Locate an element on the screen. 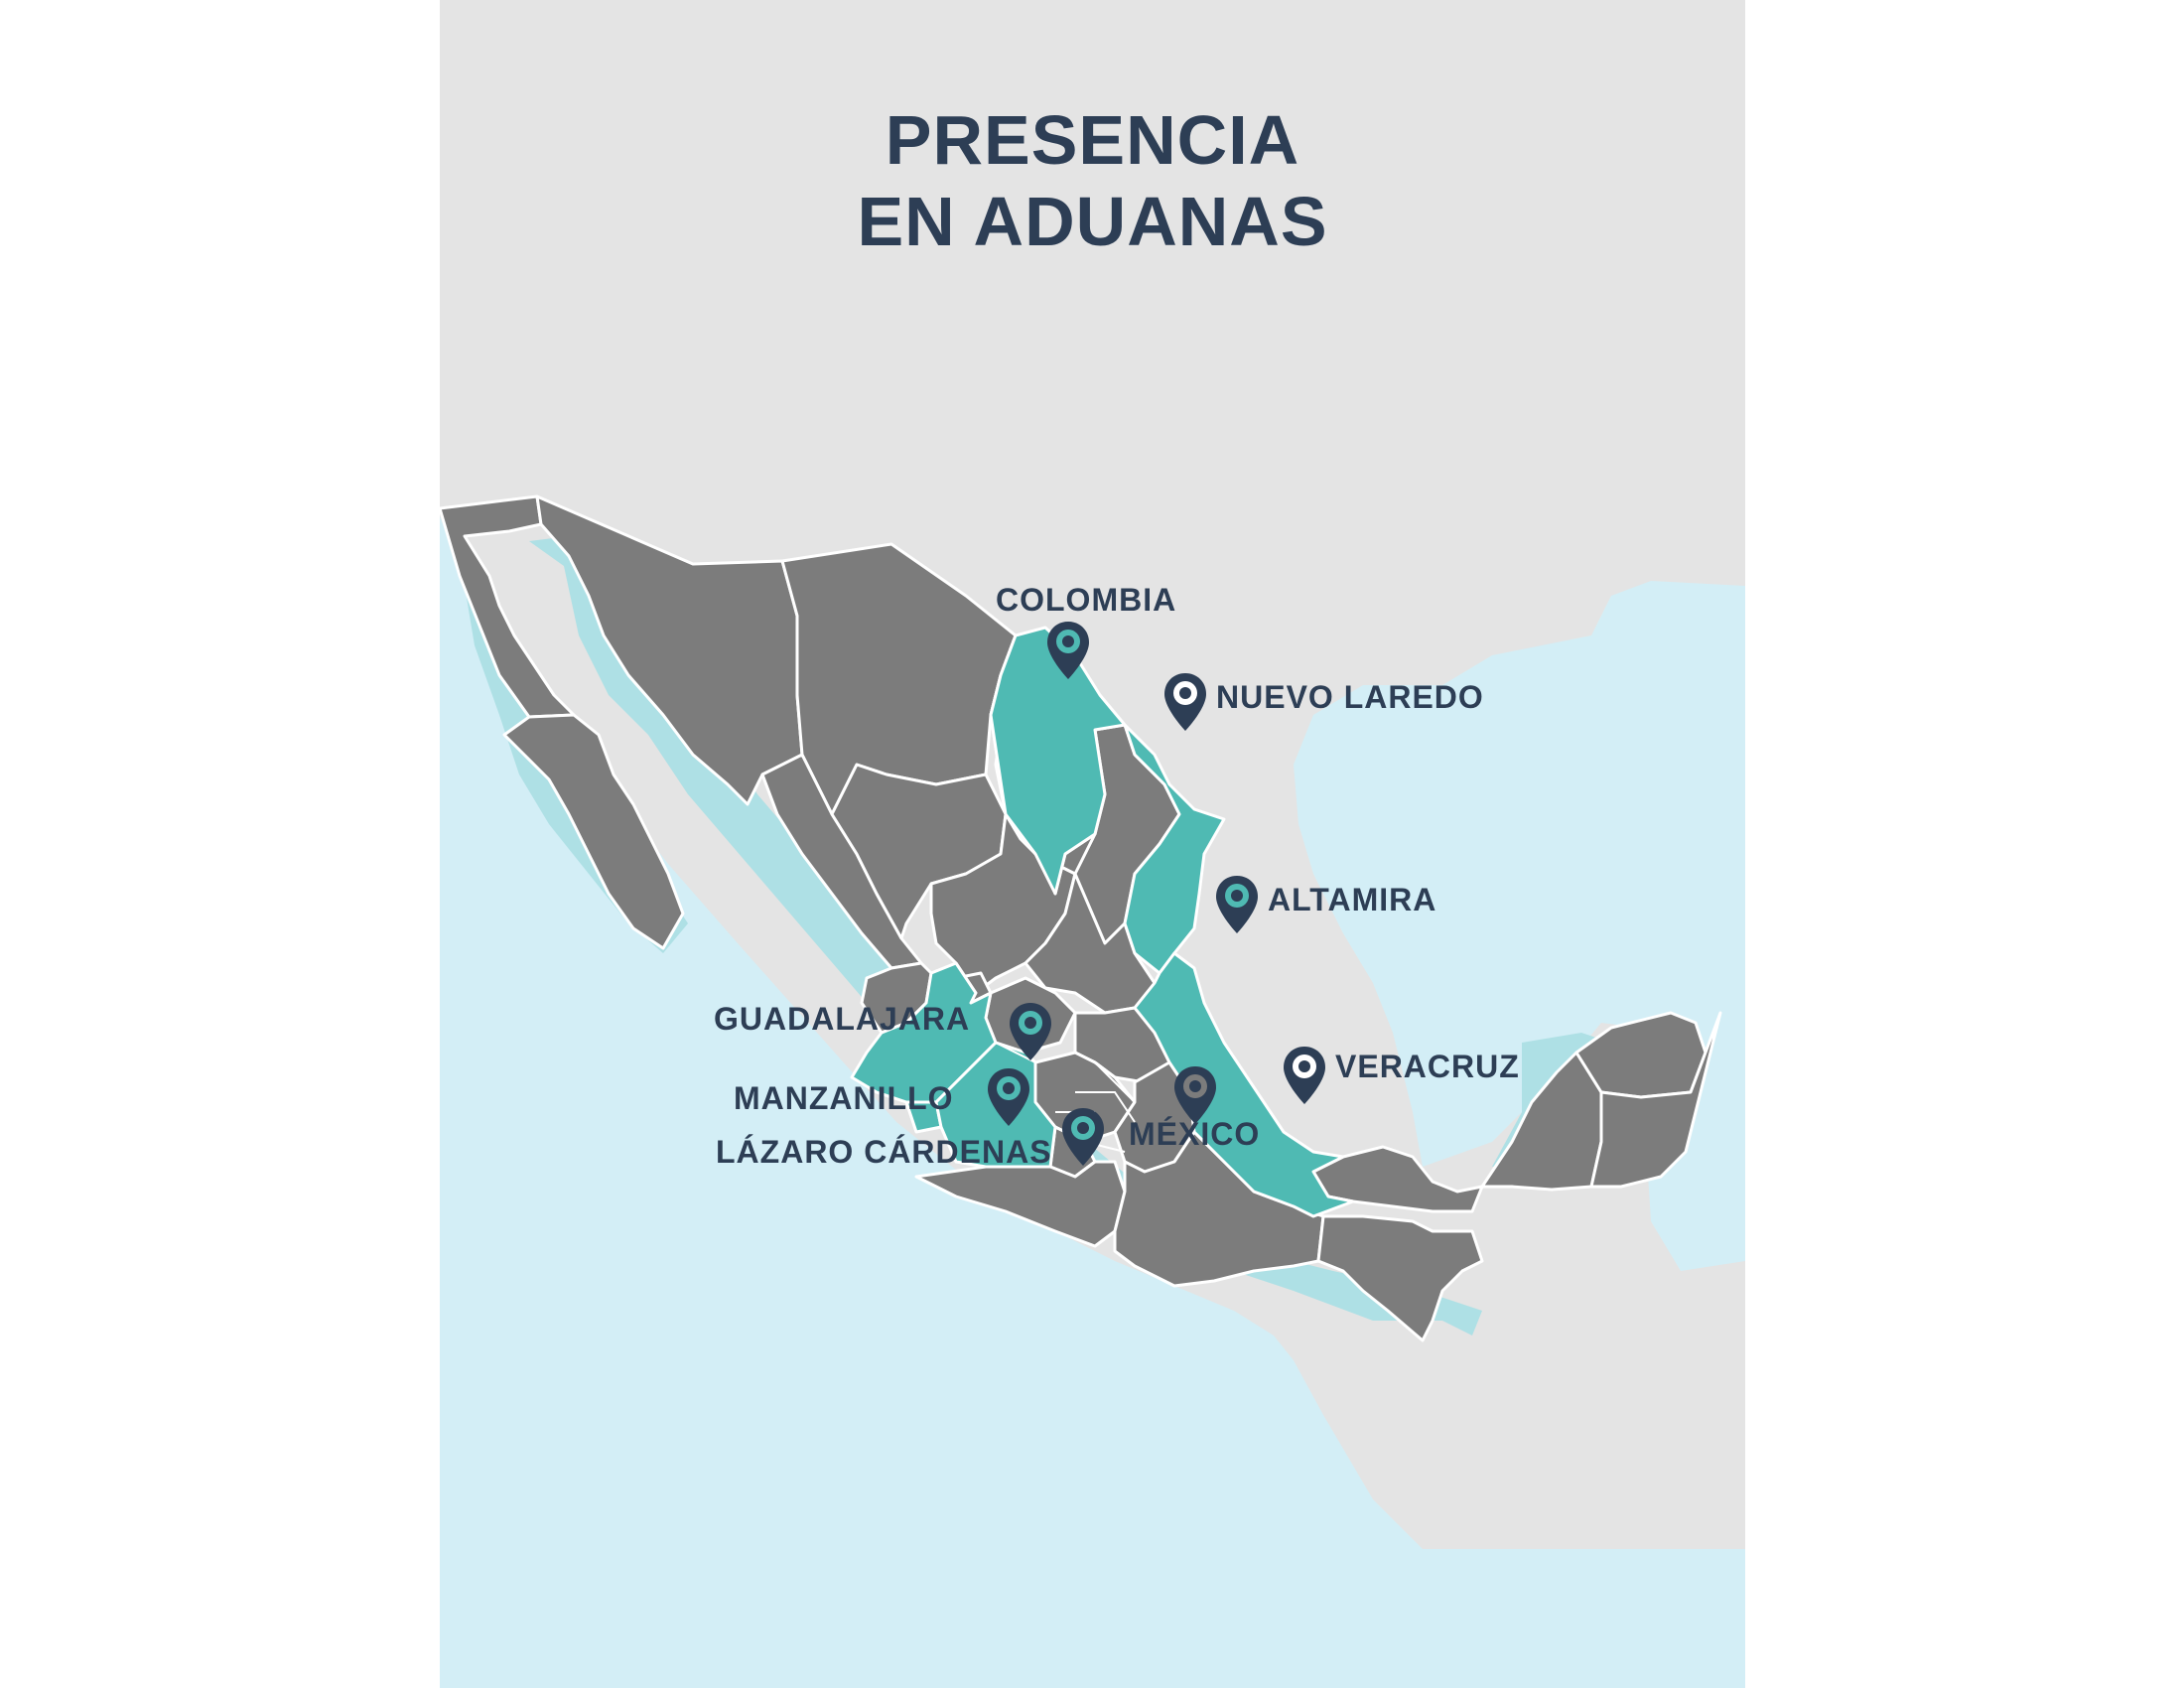  state-baja-california is located at coordinates (508, 606).